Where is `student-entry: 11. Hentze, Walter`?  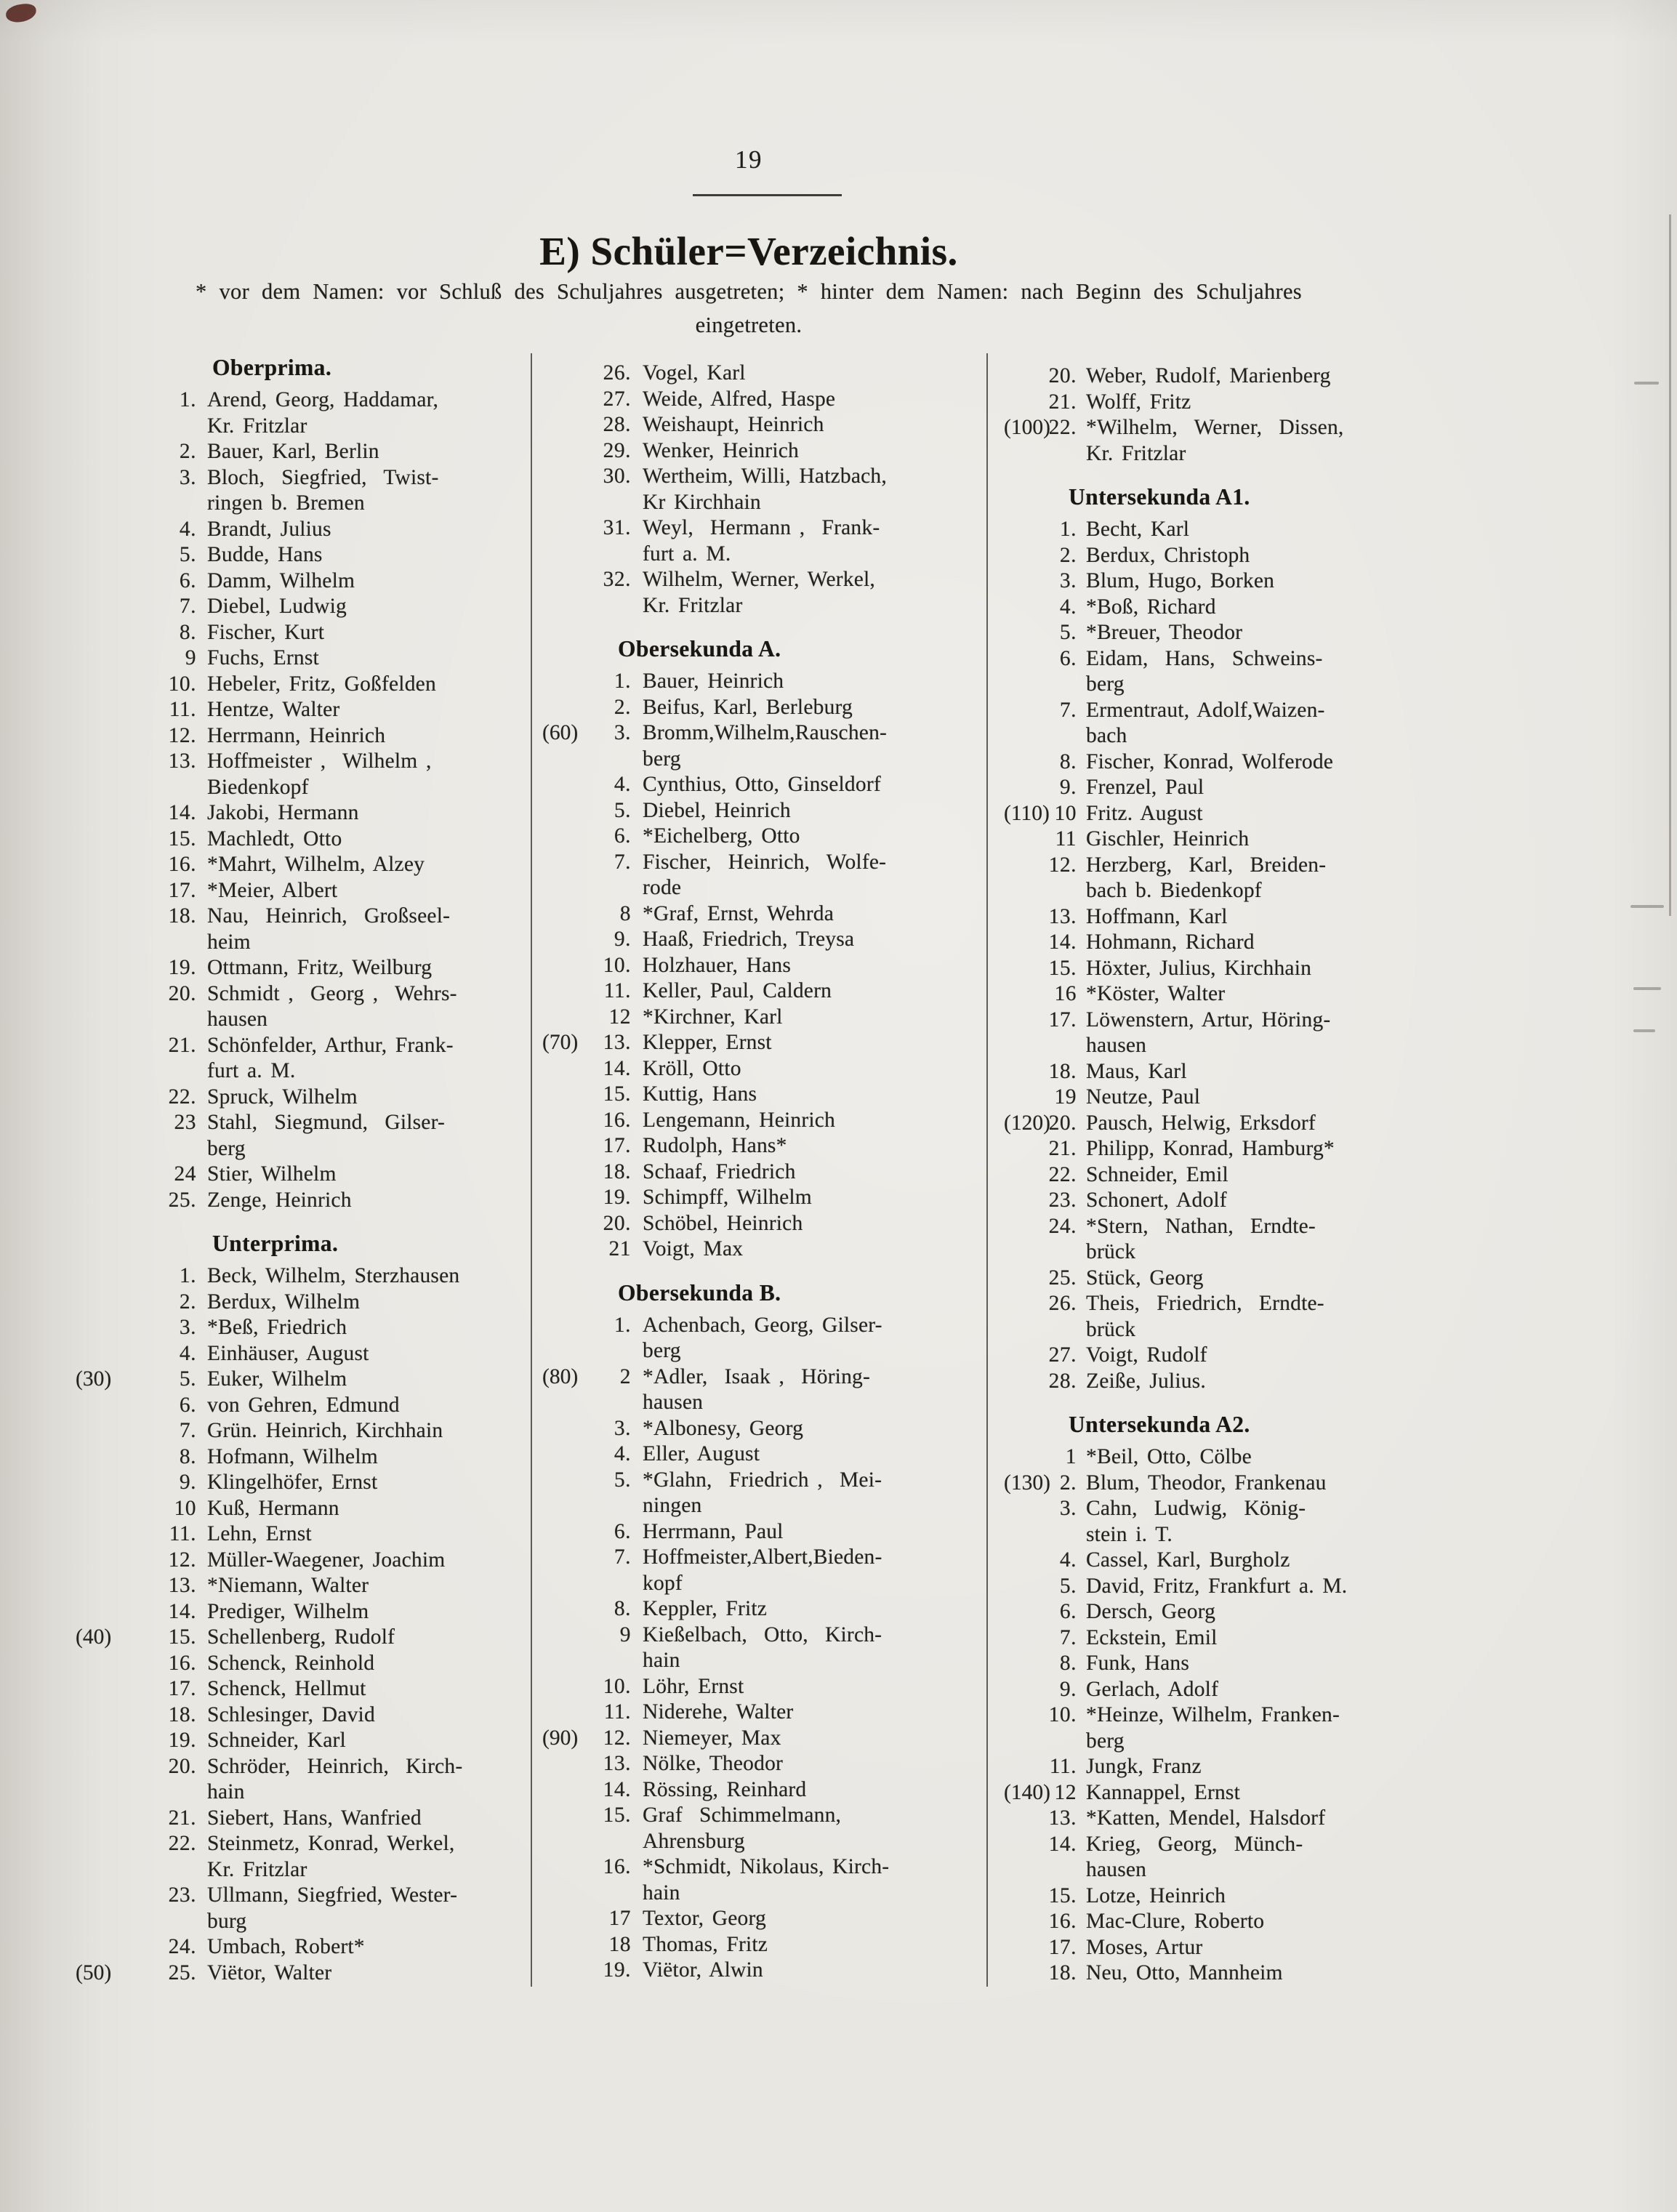
student-entry: 11. Hentze, Walter is located at coordinates (302, 710).